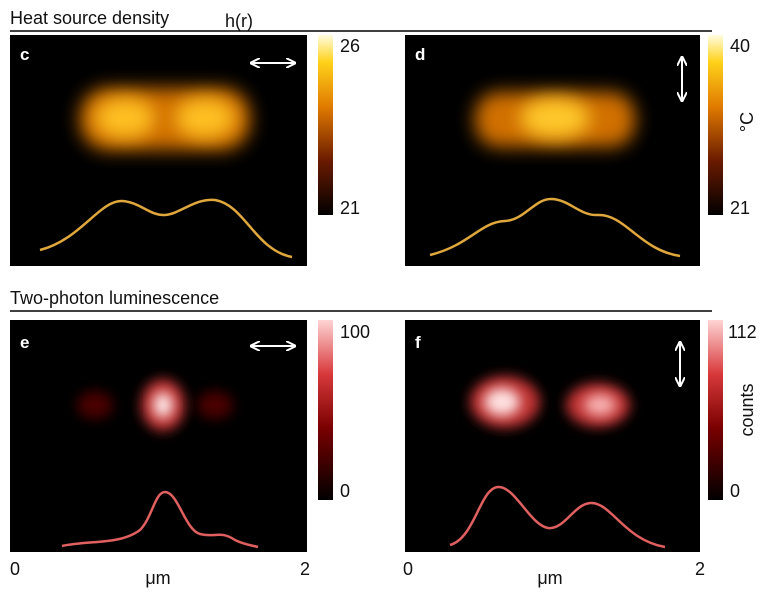  What do you see at coordinates (89, 18) in the screenshot?
I see `section-title: Heat source density` at bounding box center [89, 18].